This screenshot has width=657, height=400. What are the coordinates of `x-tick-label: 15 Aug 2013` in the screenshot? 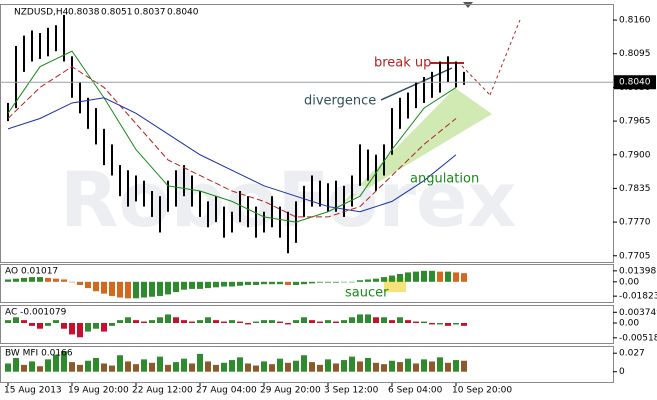 It's located at (33, 391).